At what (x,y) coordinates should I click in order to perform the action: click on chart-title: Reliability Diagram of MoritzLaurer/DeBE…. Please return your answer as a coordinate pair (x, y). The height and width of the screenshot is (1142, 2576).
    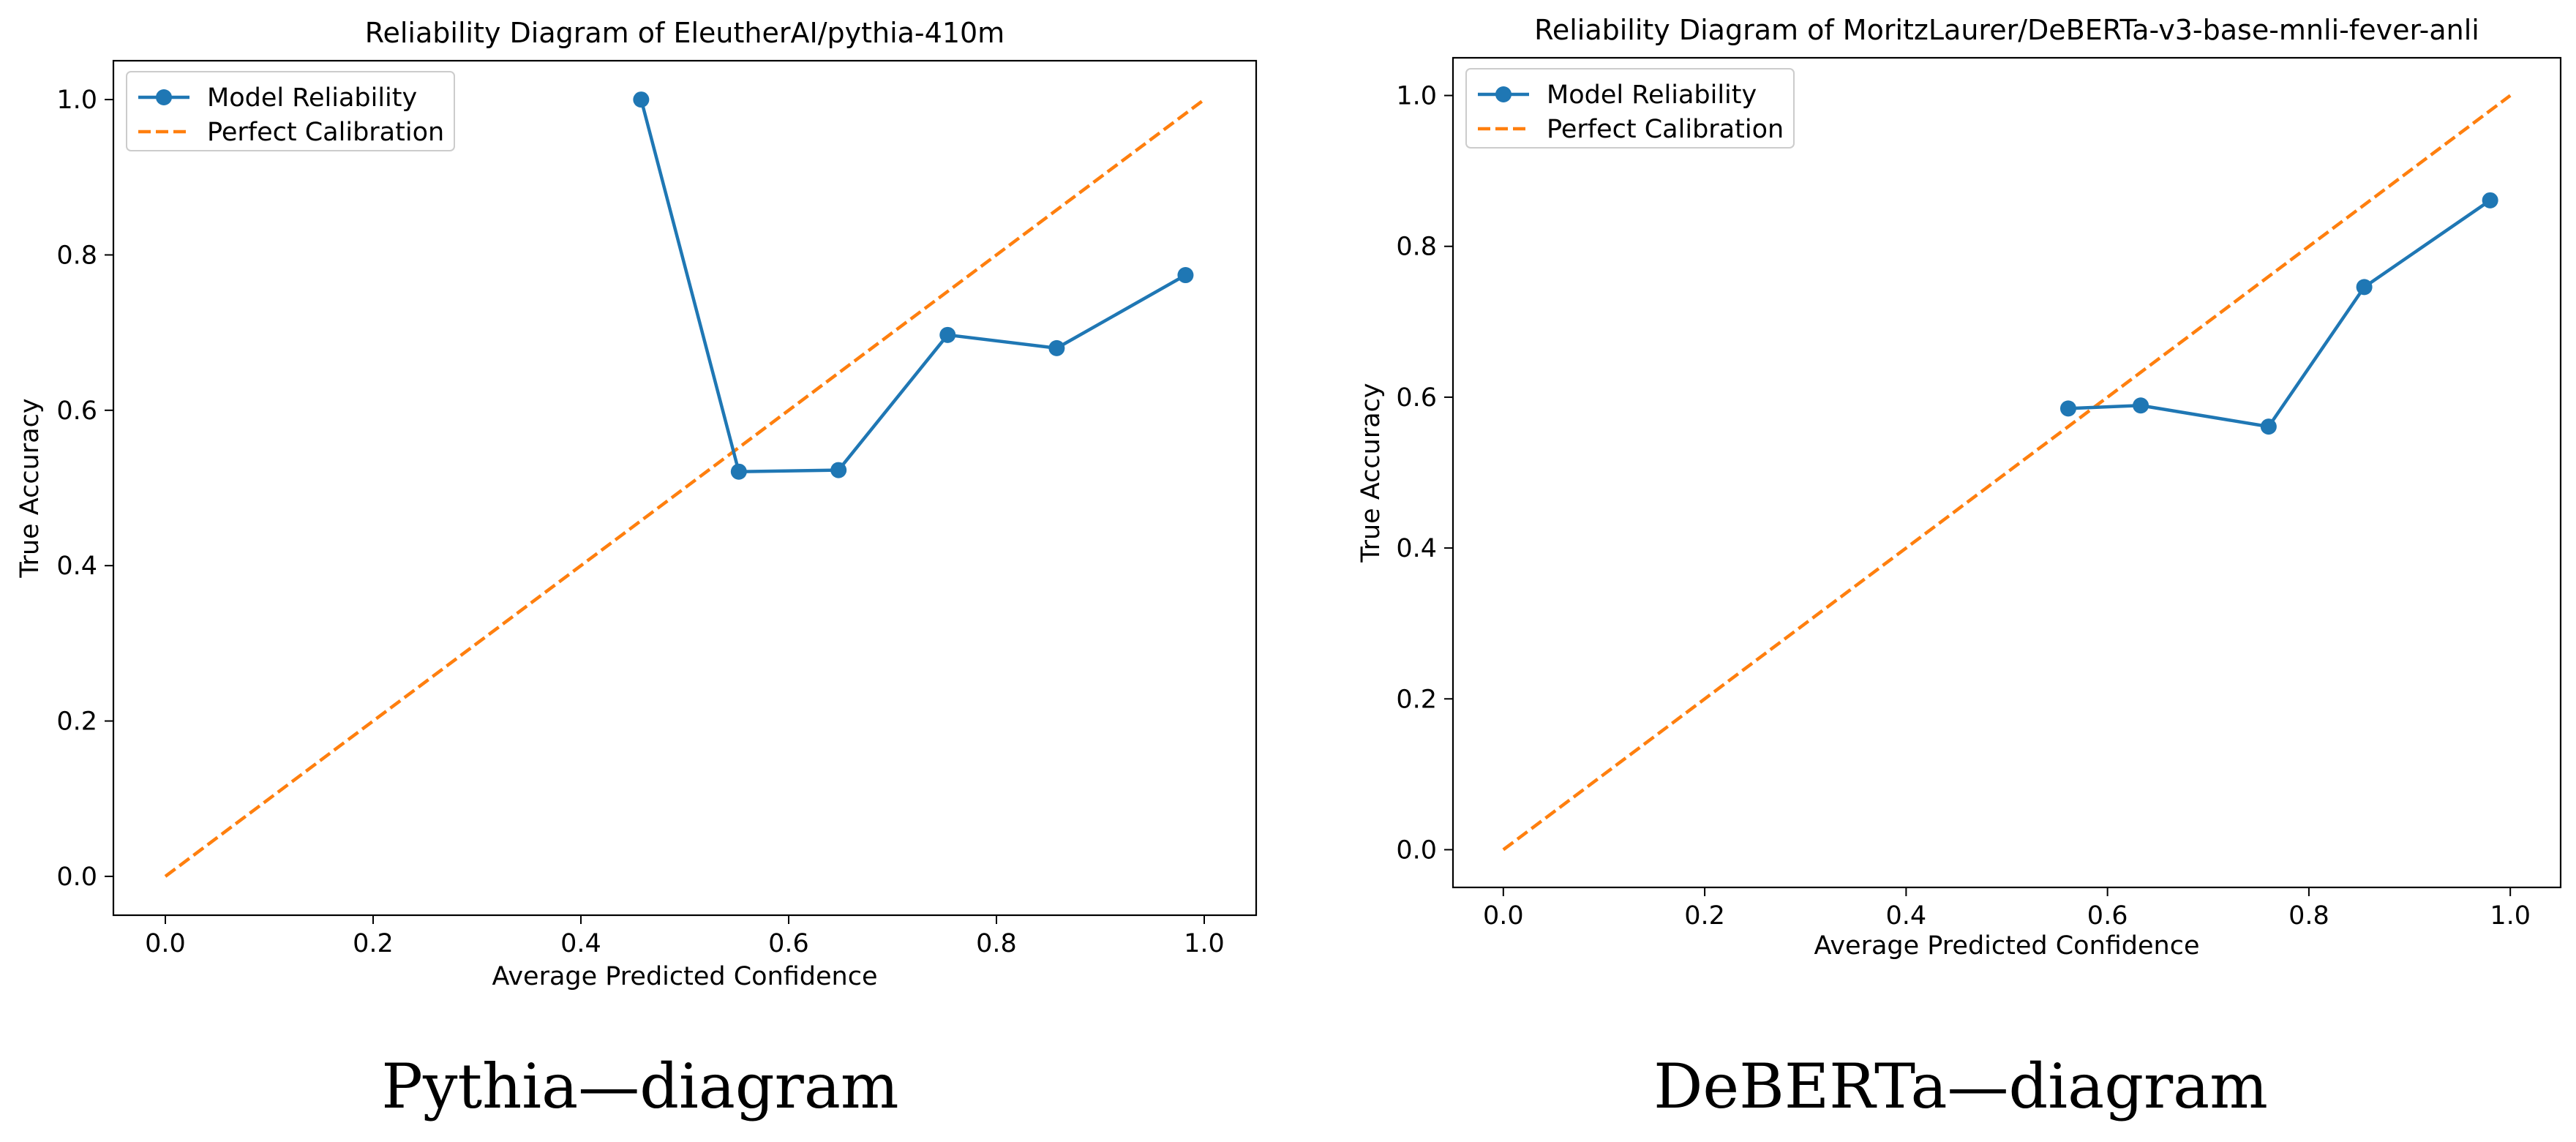
    Looking at the image, I should click on (2007, 30).